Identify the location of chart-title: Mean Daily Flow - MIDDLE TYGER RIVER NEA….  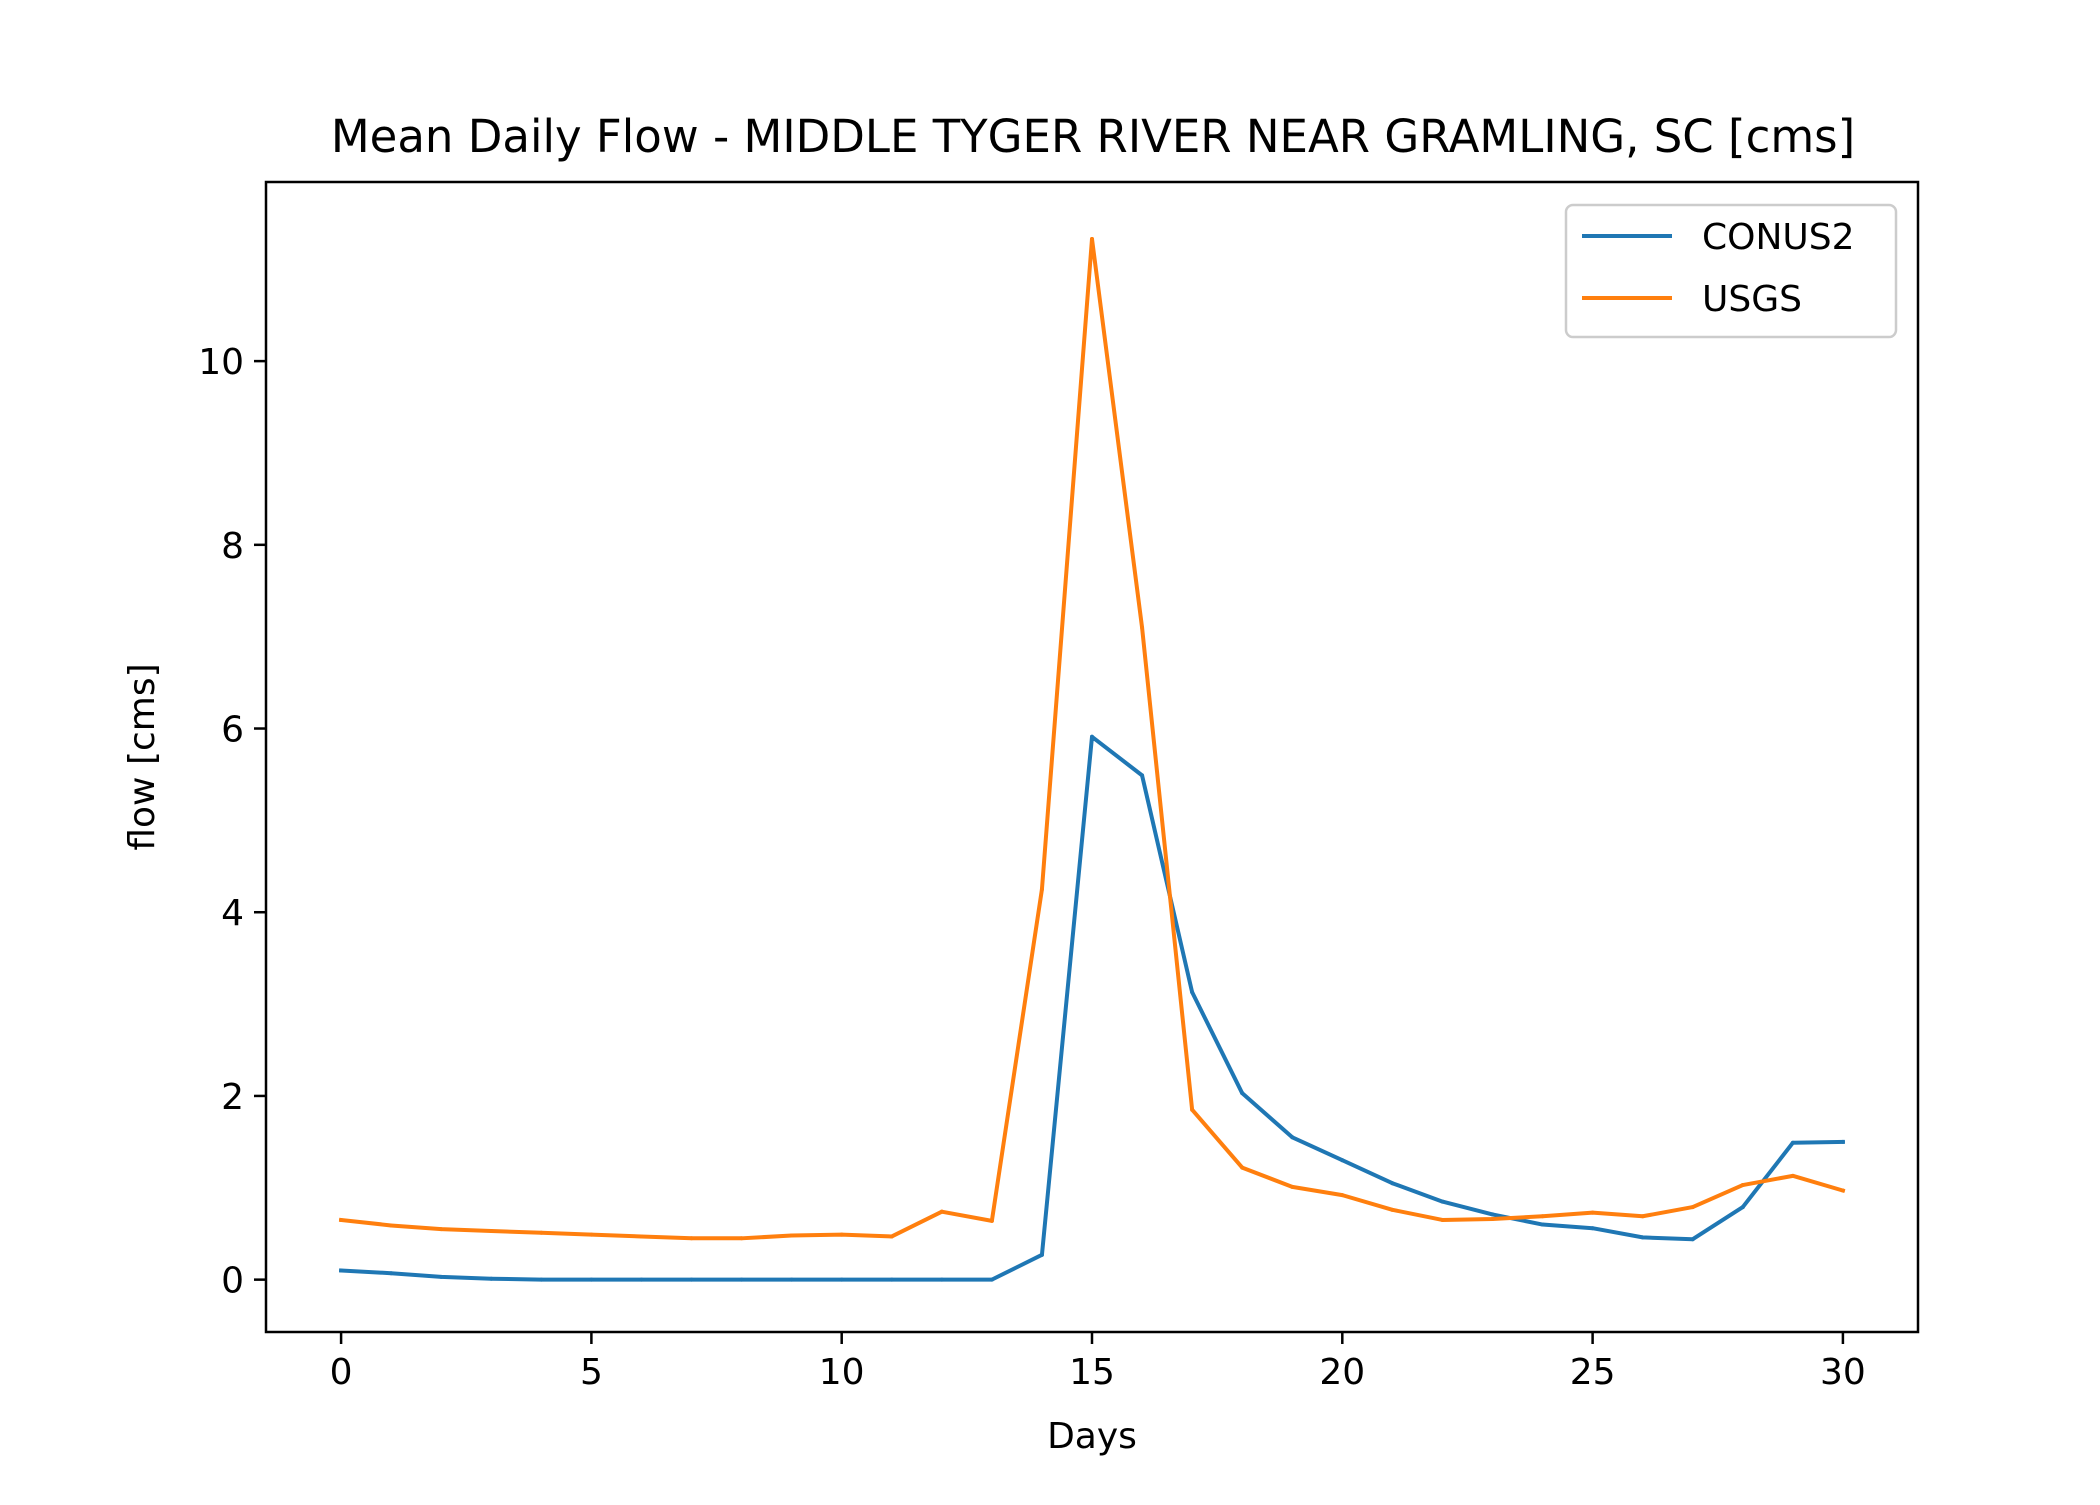
(1093, 136).